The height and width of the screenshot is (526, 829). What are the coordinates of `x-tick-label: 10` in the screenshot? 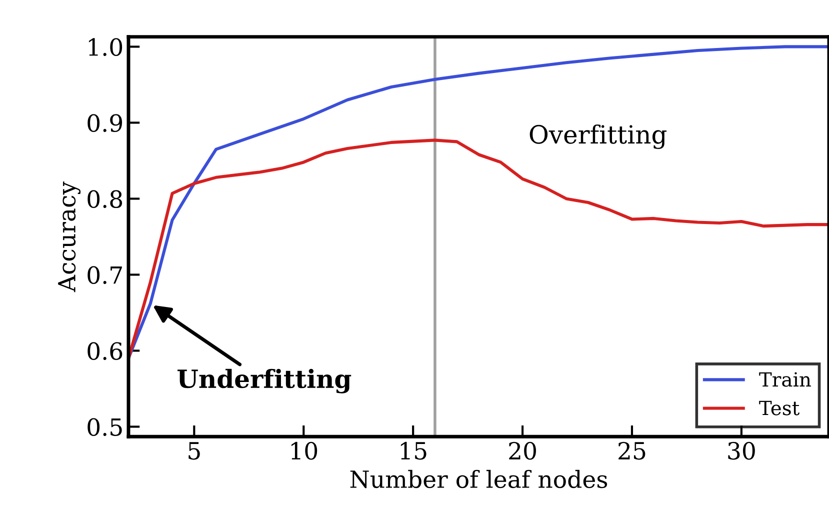 It's located at (304, 451).